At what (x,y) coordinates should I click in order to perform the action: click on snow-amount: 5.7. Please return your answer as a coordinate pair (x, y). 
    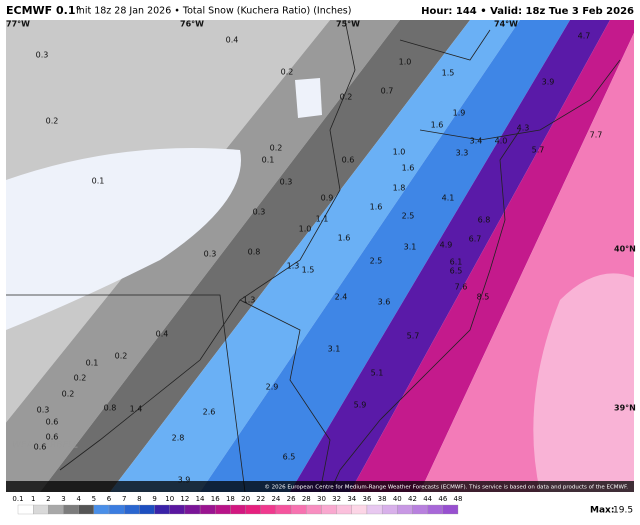
    Looking at the image, I should click on (538, 150).